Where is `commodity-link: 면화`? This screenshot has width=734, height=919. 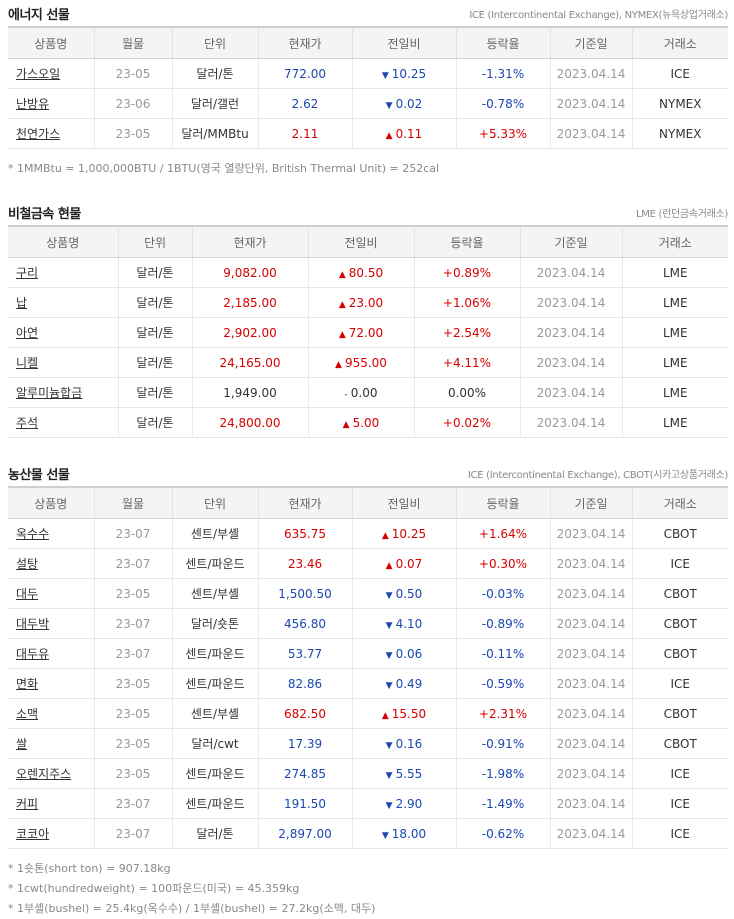
commodity-link: 면화 is located at coordinates (27, 684).